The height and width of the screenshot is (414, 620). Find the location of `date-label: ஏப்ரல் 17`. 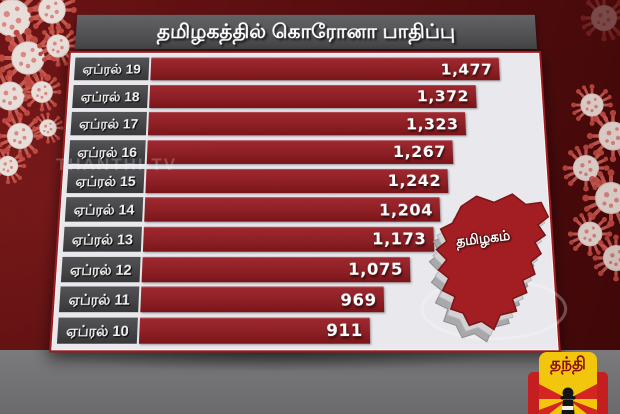

date-label: ஏப்ரல் 17 is located at coordinates (108, 124).